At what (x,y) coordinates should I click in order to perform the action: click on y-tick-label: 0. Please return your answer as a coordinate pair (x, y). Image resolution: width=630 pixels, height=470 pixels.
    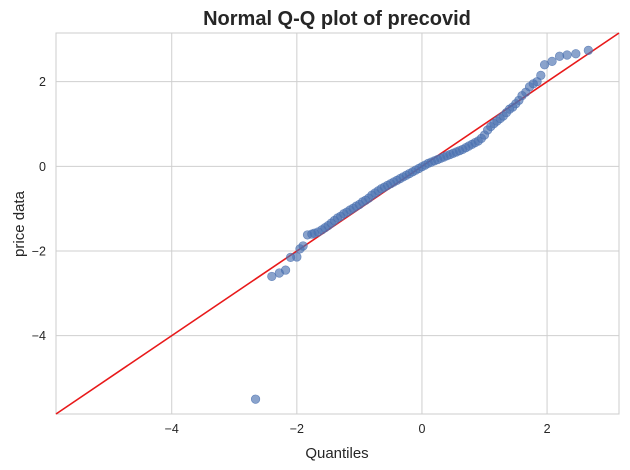
    Looking at the image, I should click on (42, 167).